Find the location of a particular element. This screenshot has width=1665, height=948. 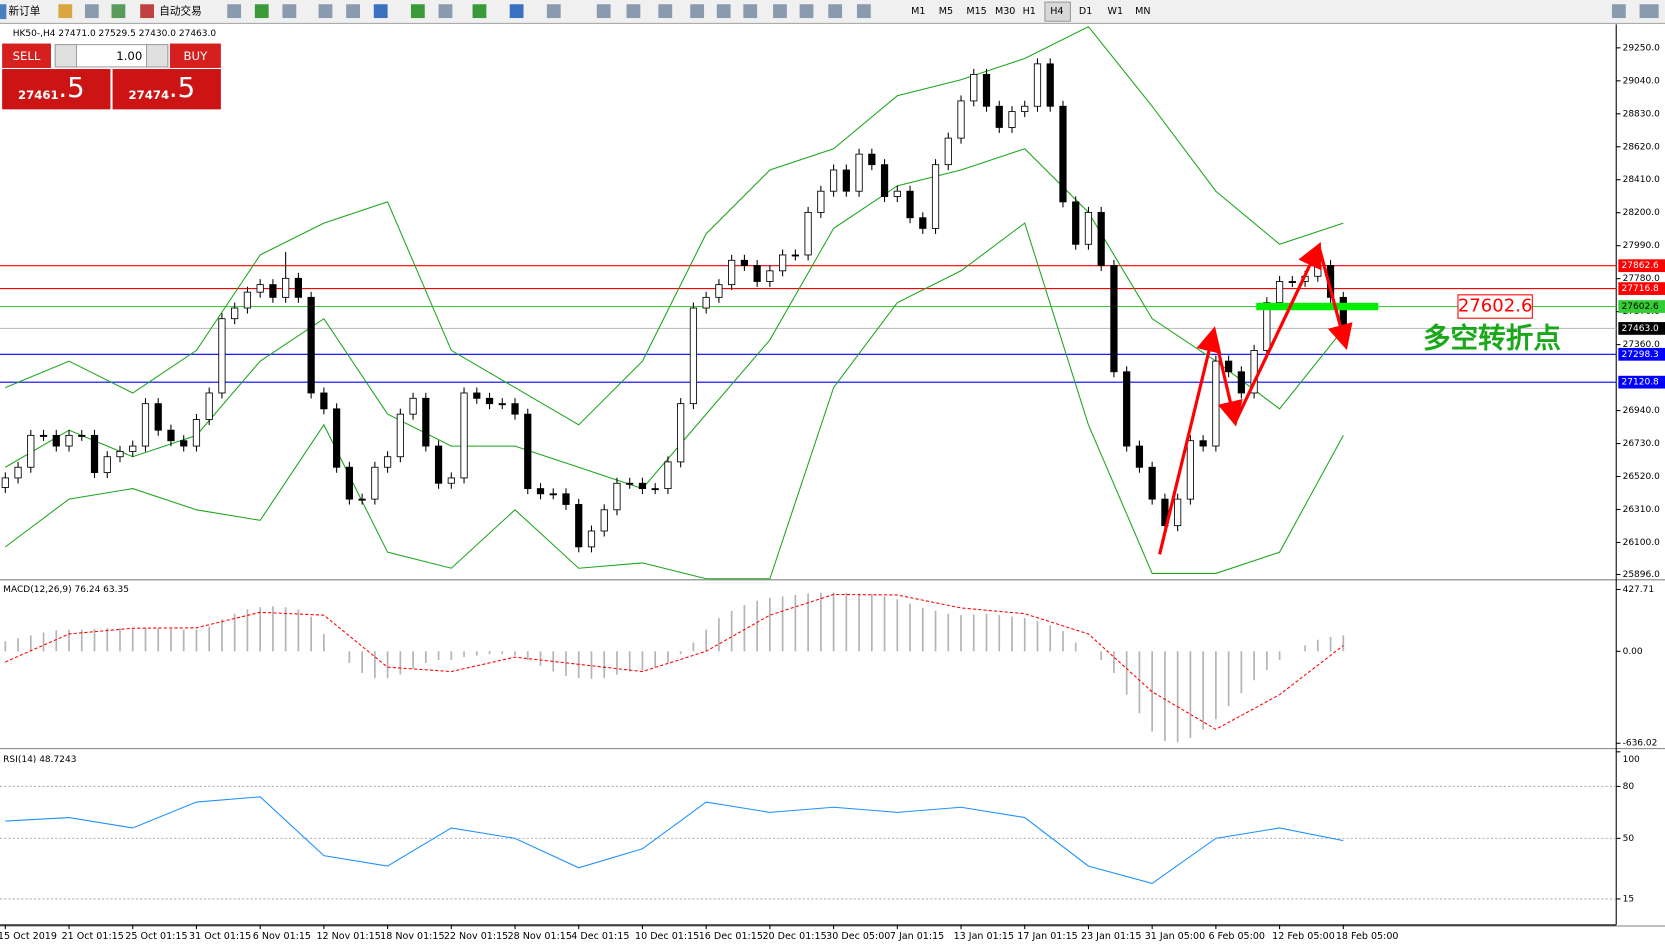

timeframe-active is located at coordinates (1057, 11).